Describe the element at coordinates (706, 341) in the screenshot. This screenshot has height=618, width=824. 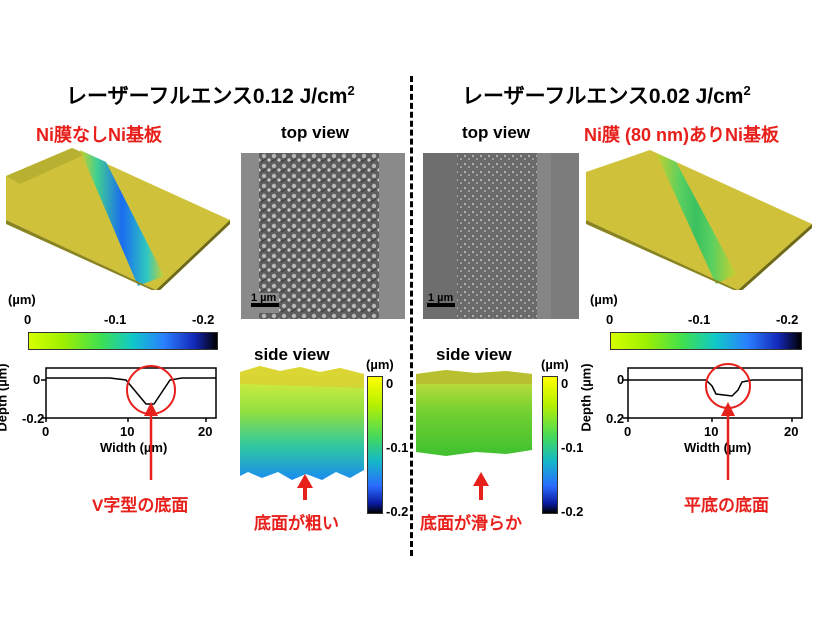
I see `right-colorbar` at that location.